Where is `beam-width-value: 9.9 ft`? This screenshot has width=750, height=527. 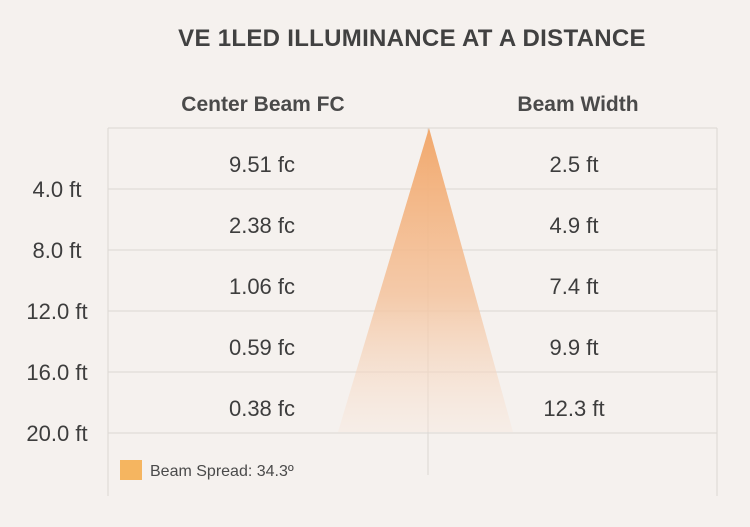
beam-width-value: 9.9 ft is located at coordinates (574, 347).